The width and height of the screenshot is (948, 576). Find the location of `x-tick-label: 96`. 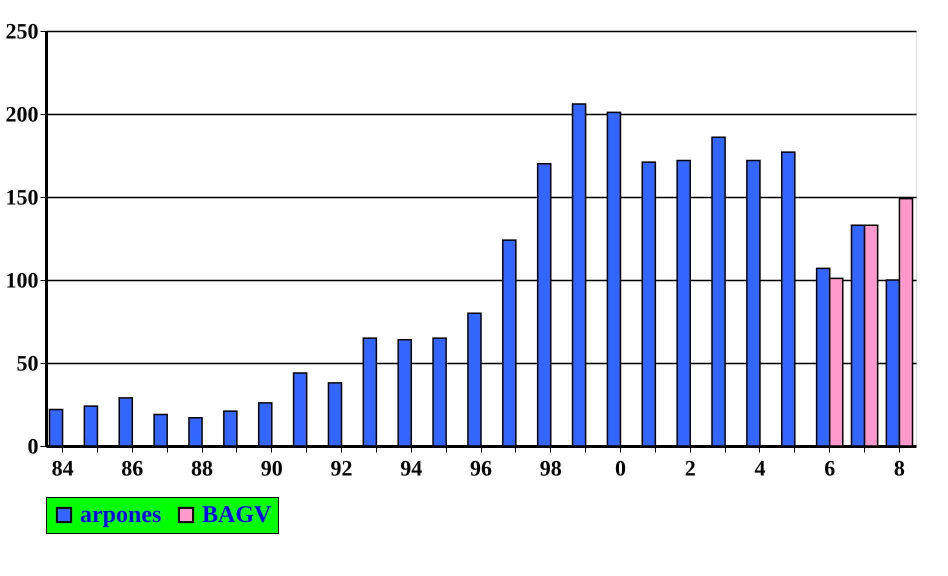

x-tick-label: 96 is located at coordinates (481, 468).